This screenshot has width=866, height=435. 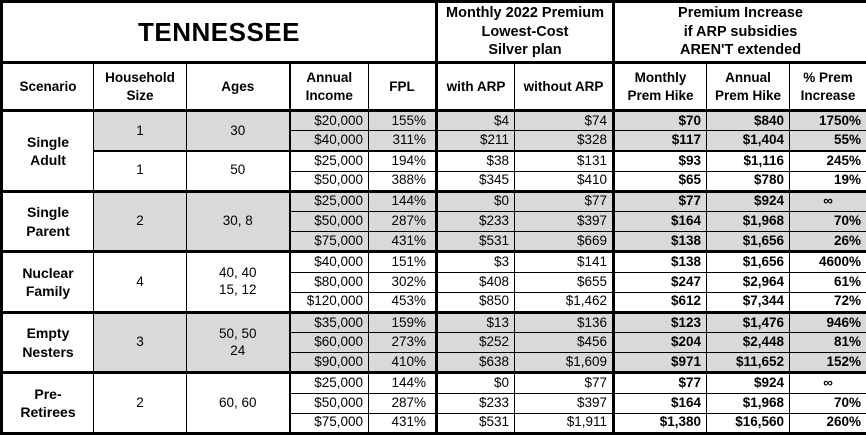 I want to click on table-row: $50,000 287% $233 $397 $164 $1,968 70%, so click(x=434, y=221).